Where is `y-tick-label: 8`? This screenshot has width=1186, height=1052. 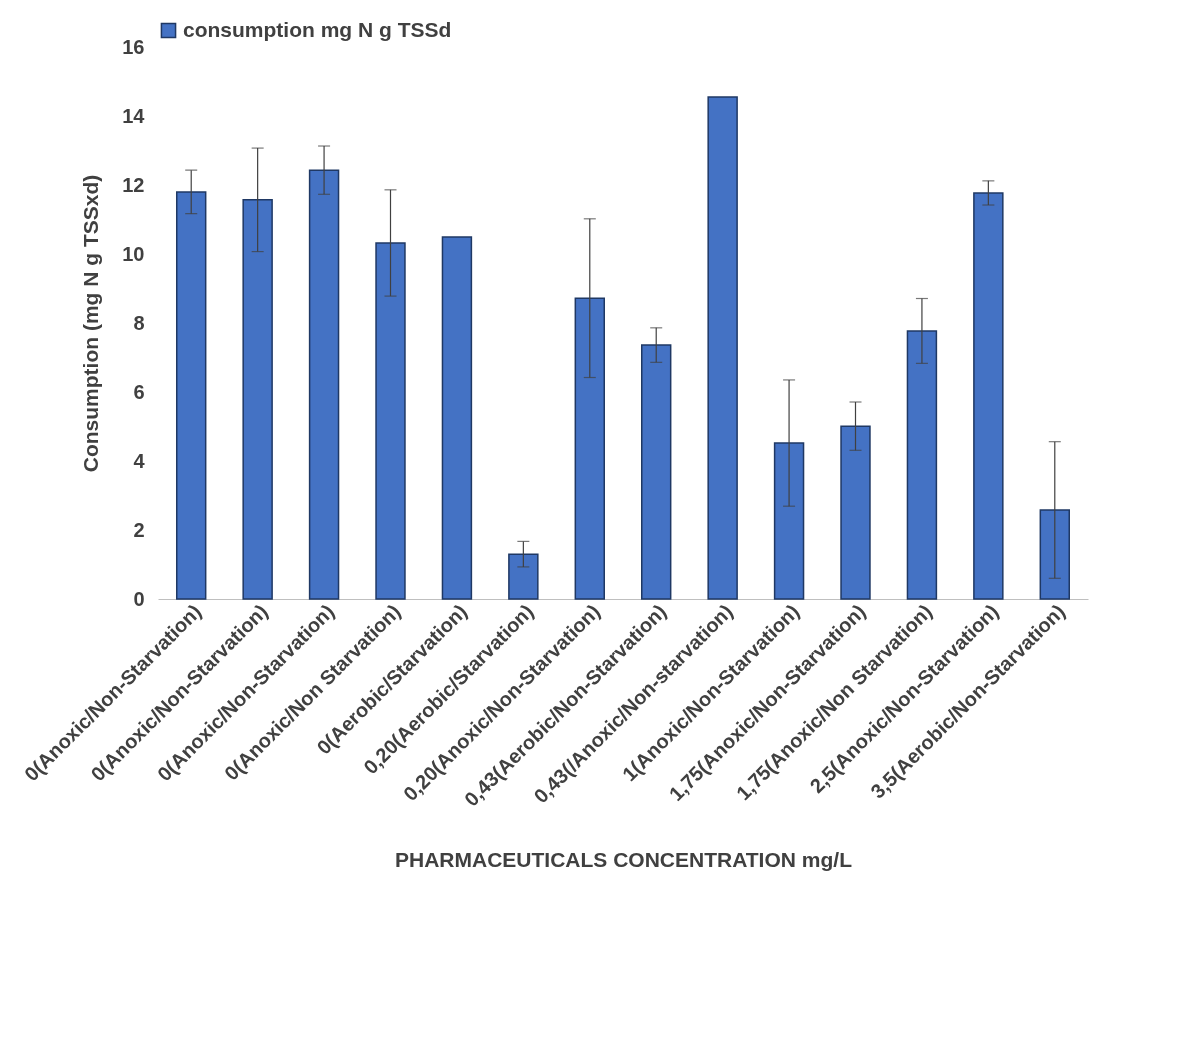 y-tick-label: 8 is located at coordinates (139, 322).